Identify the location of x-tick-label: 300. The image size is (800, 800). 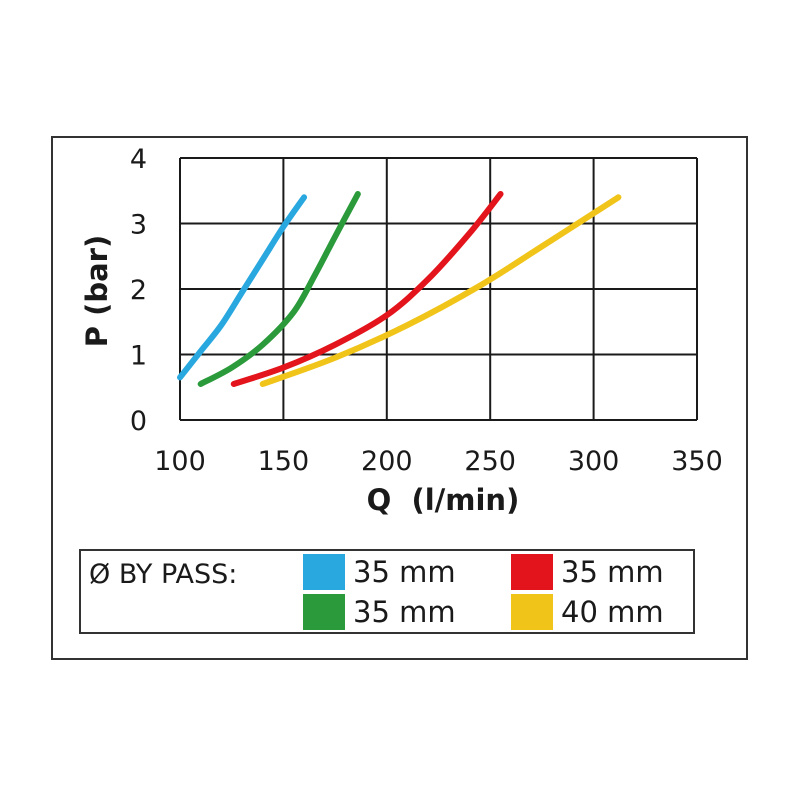
(594, 461).